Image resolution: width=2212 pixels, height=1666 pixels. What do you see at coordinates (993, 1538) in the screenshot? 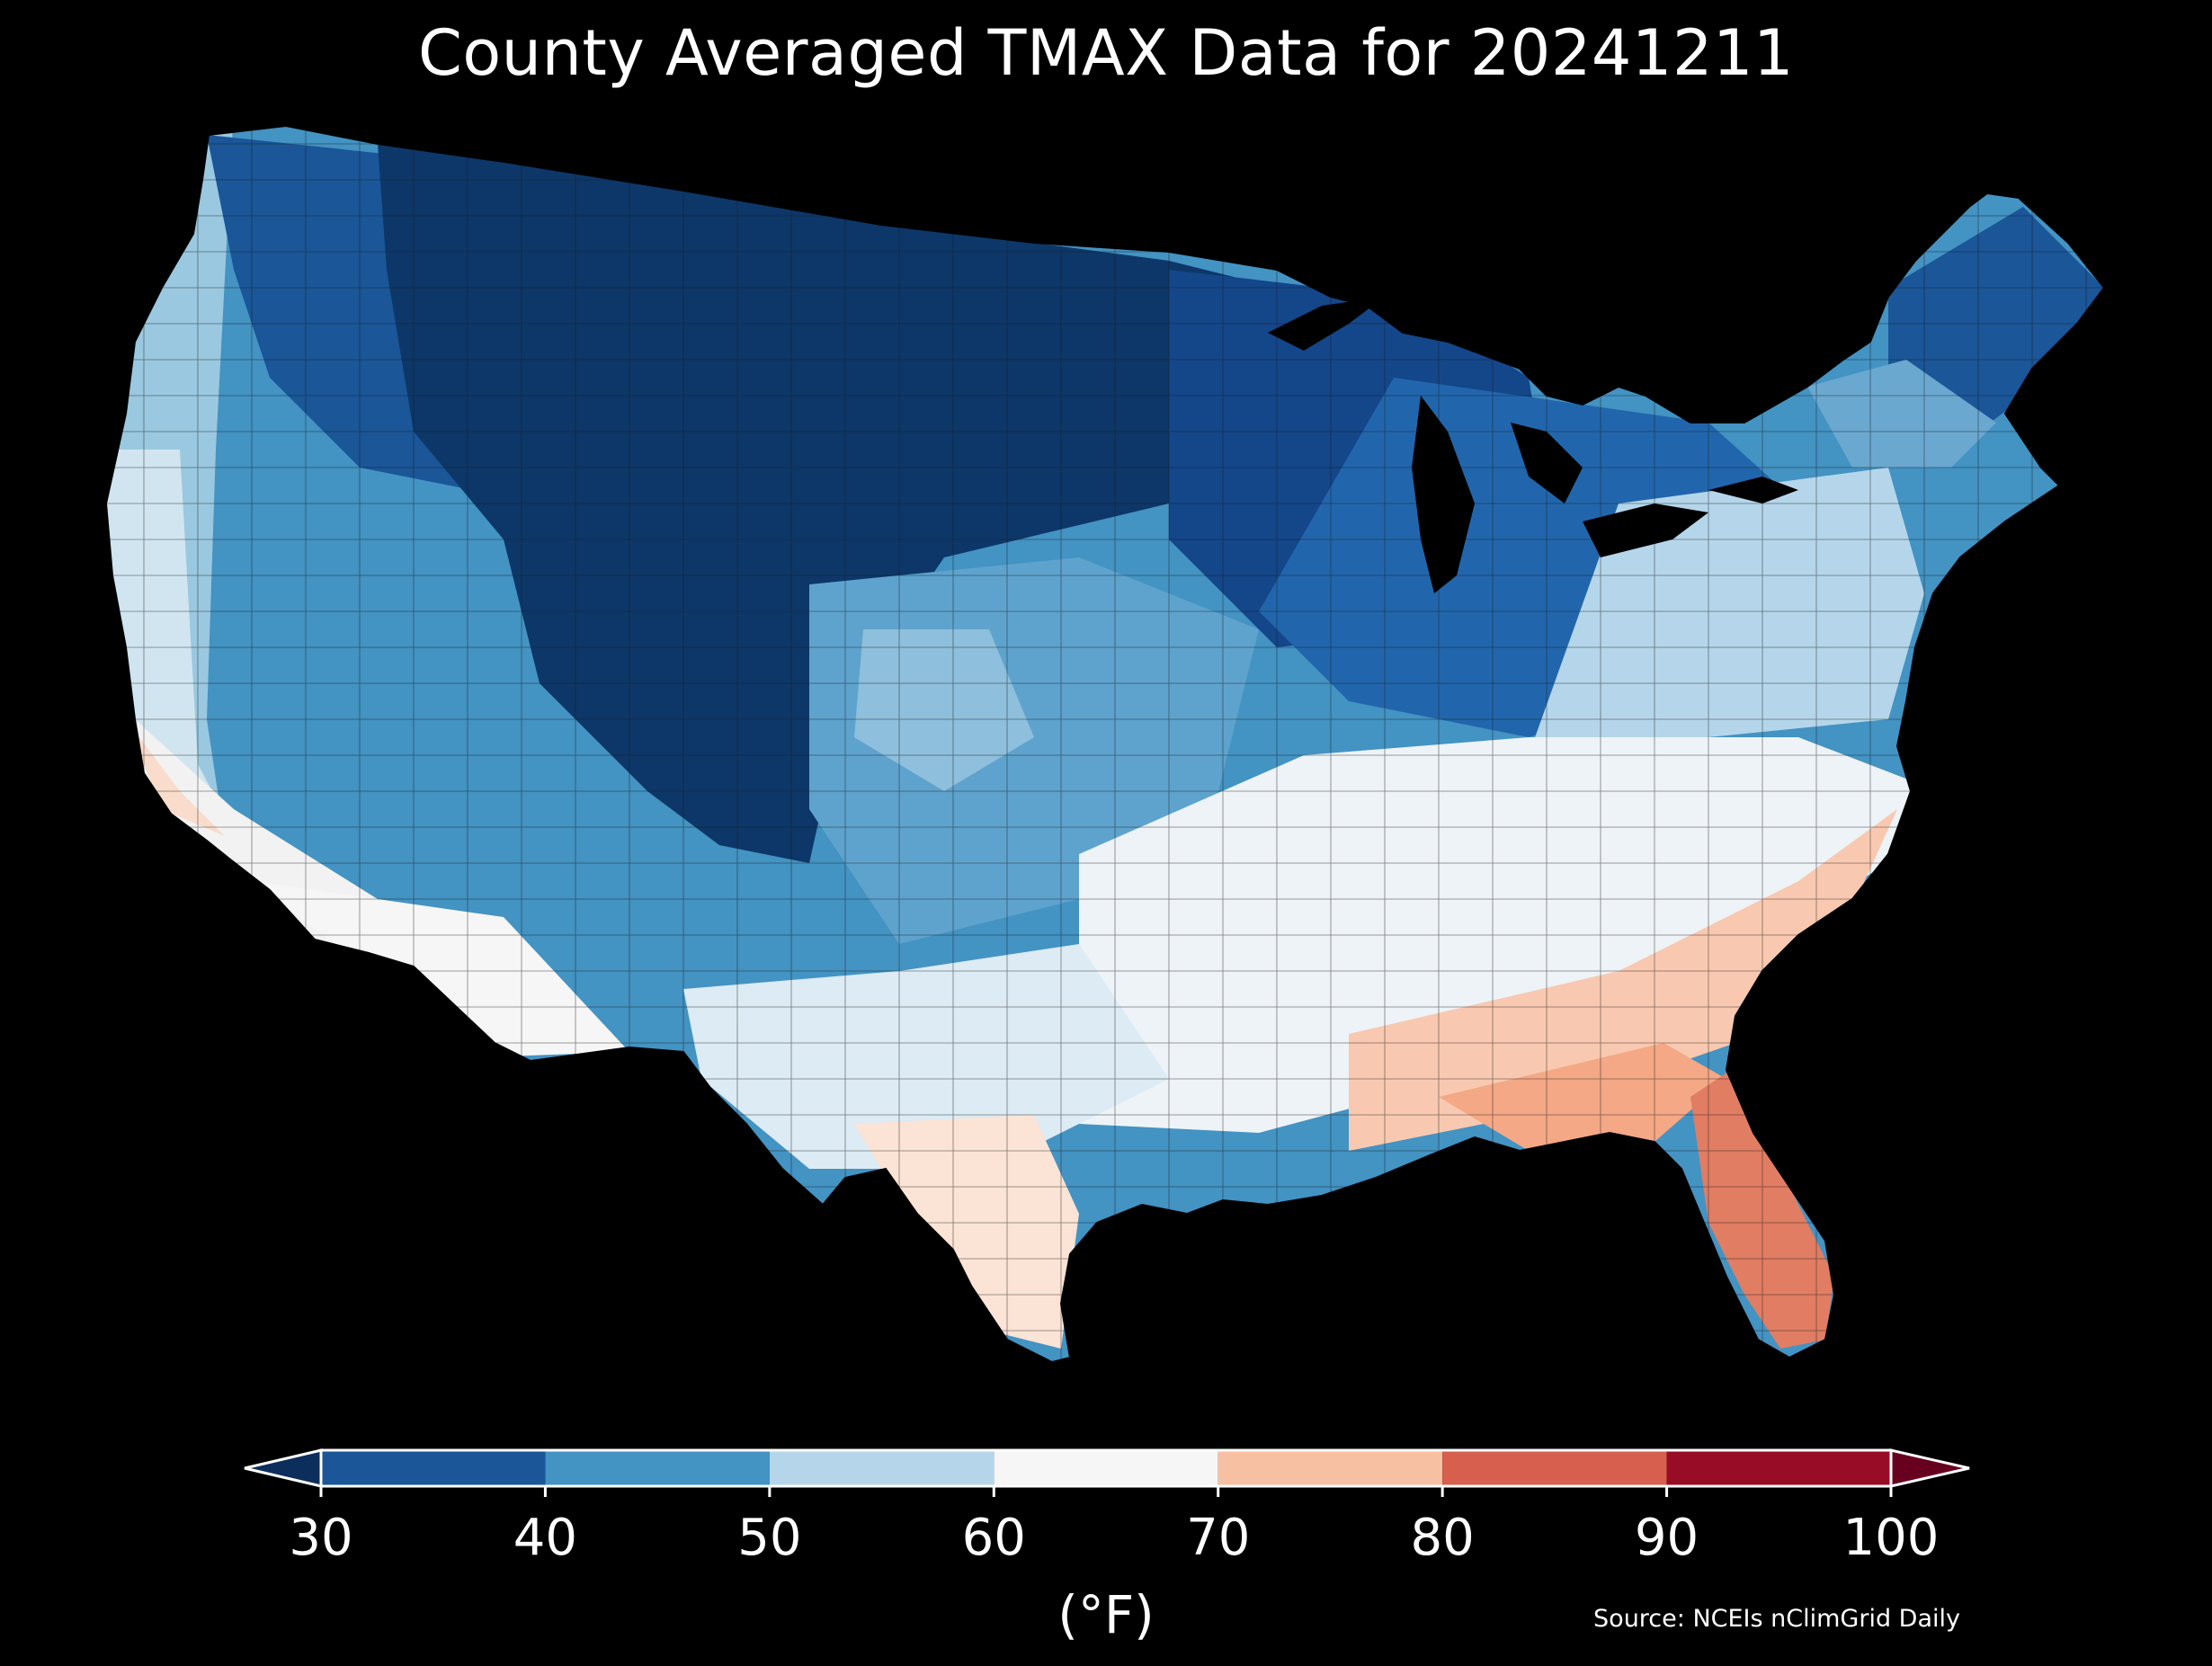
I see `colorbar-tick-label-60: 60` at bounding box center [993, 1538].